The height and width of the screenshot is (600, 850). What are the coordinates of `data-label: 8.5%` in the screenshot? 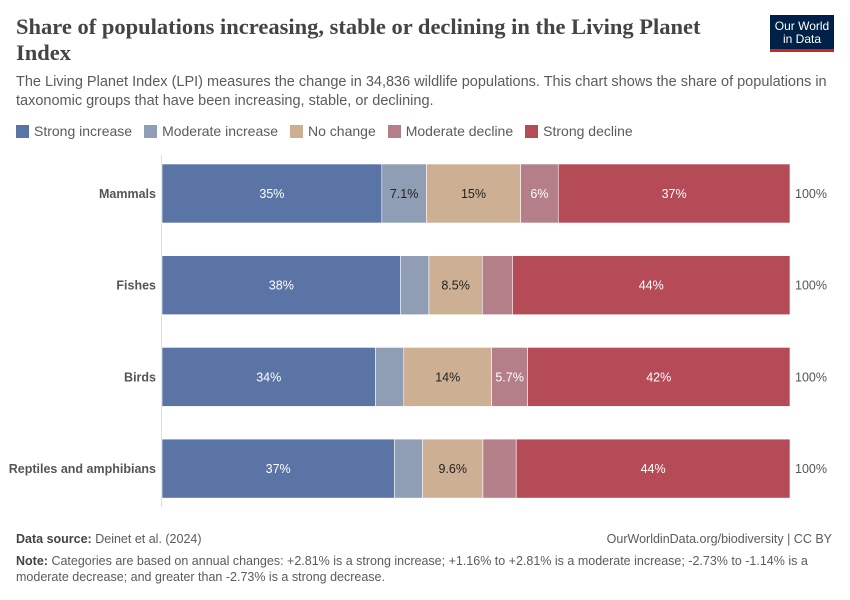 It's located at (455, 286).